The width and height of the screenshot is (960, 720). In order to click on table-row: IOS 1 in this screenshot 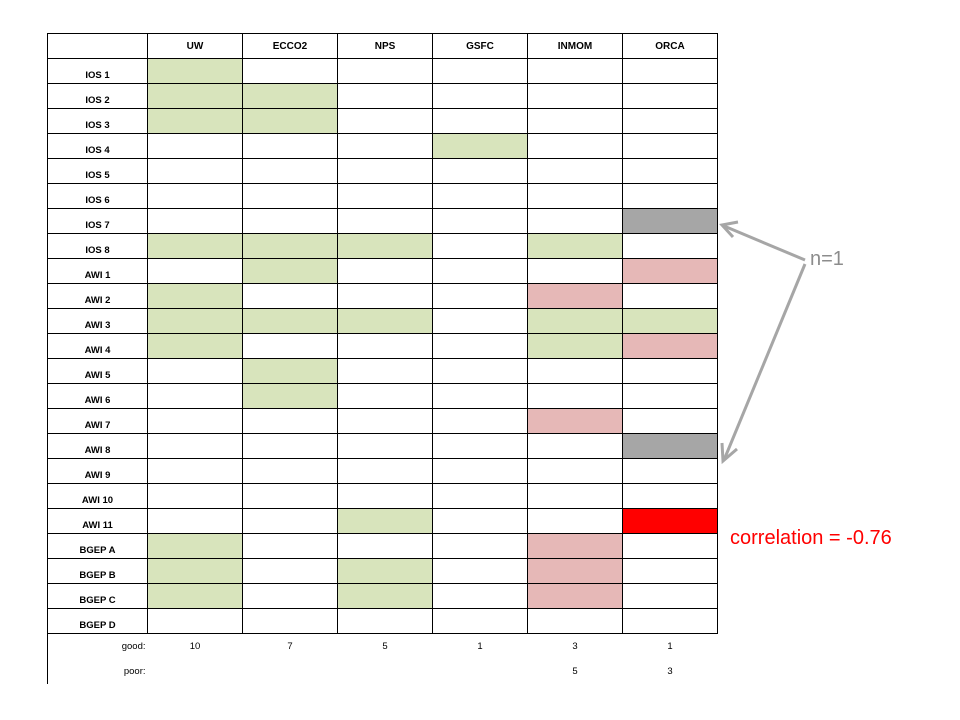, I will do `click(382, 71)`.